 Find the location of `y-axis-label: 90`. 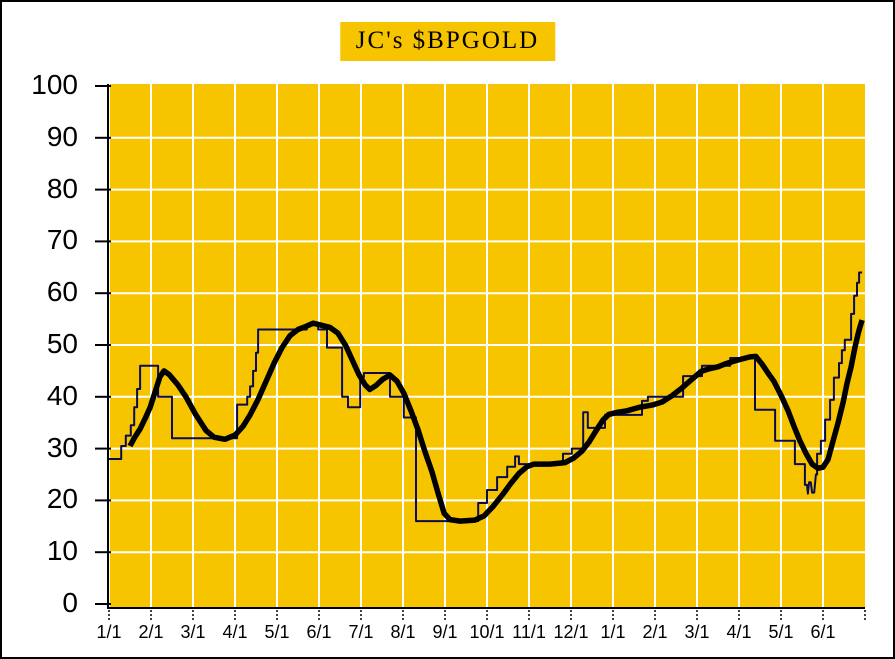

y-axis-label: 90 is located at coordinates (62, 136).